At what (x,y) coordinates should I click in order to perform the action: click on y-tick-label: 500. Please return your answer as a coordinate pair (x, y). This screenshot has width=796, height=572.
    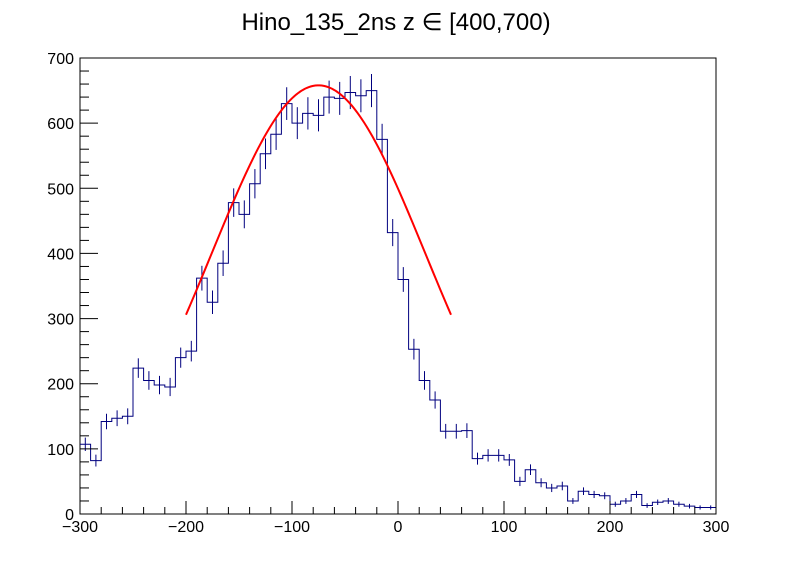
    Looking at the image, I should click on (60, 189).